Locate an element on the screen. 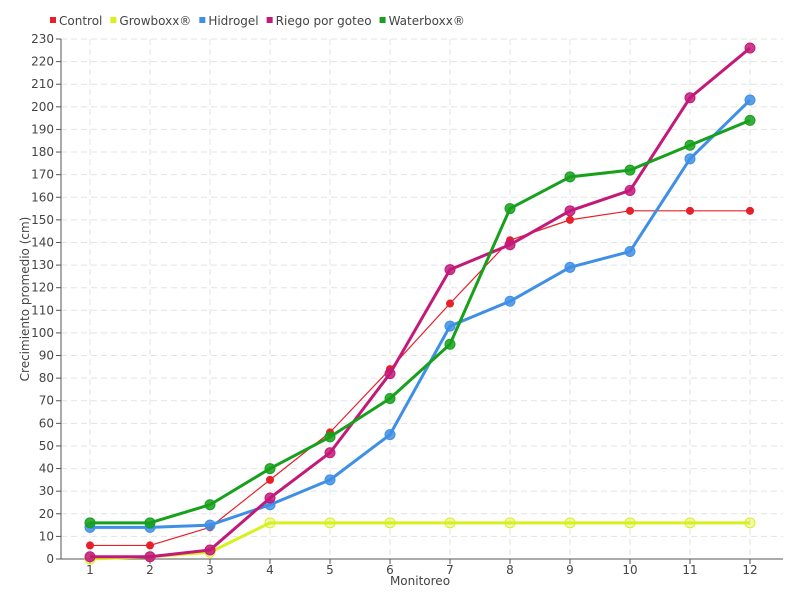  x-tick-label: 5 is located at coordinates (330, 570).